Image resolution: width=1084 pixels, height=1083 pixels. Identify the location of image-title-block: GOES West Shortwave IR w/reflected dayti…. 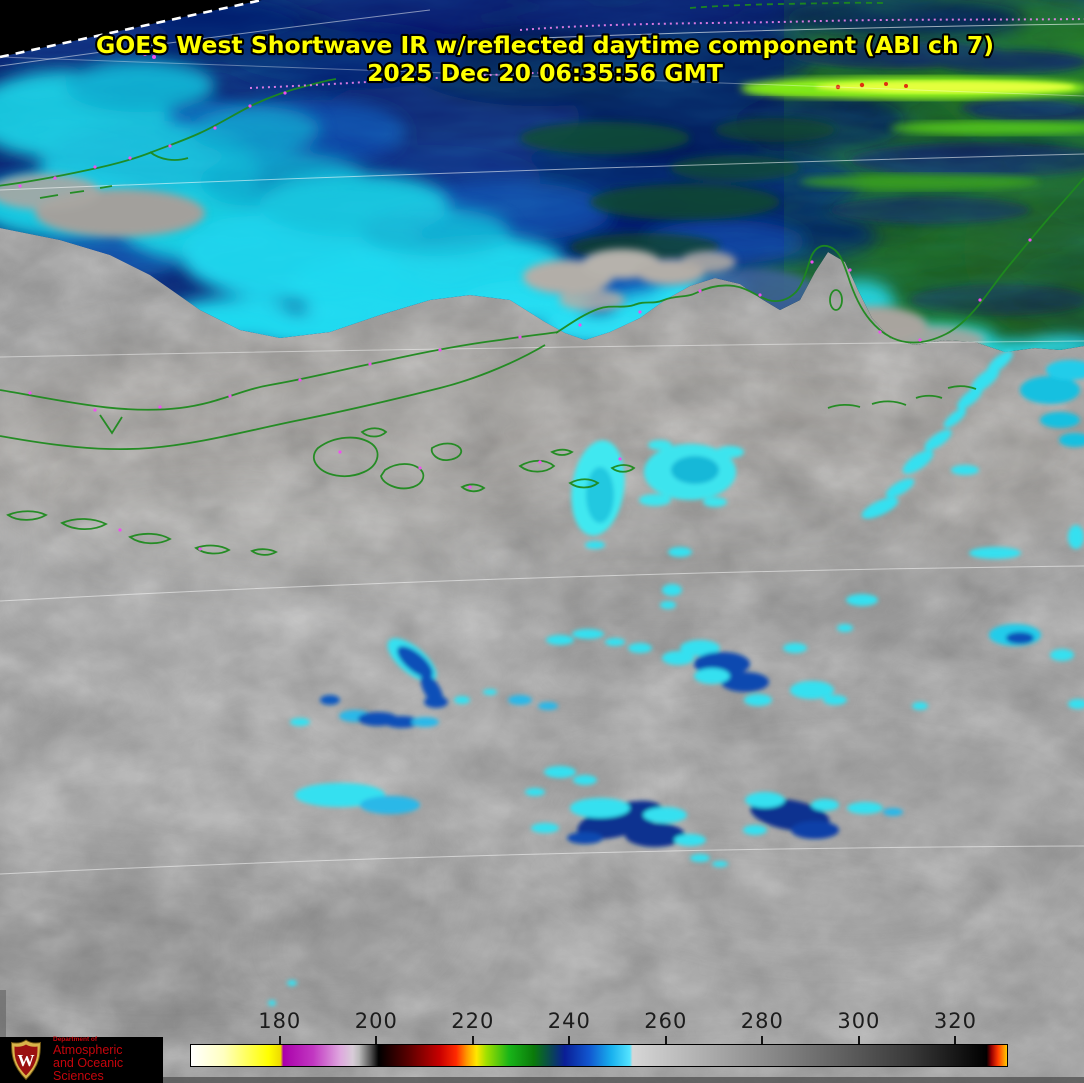
(545, 59).